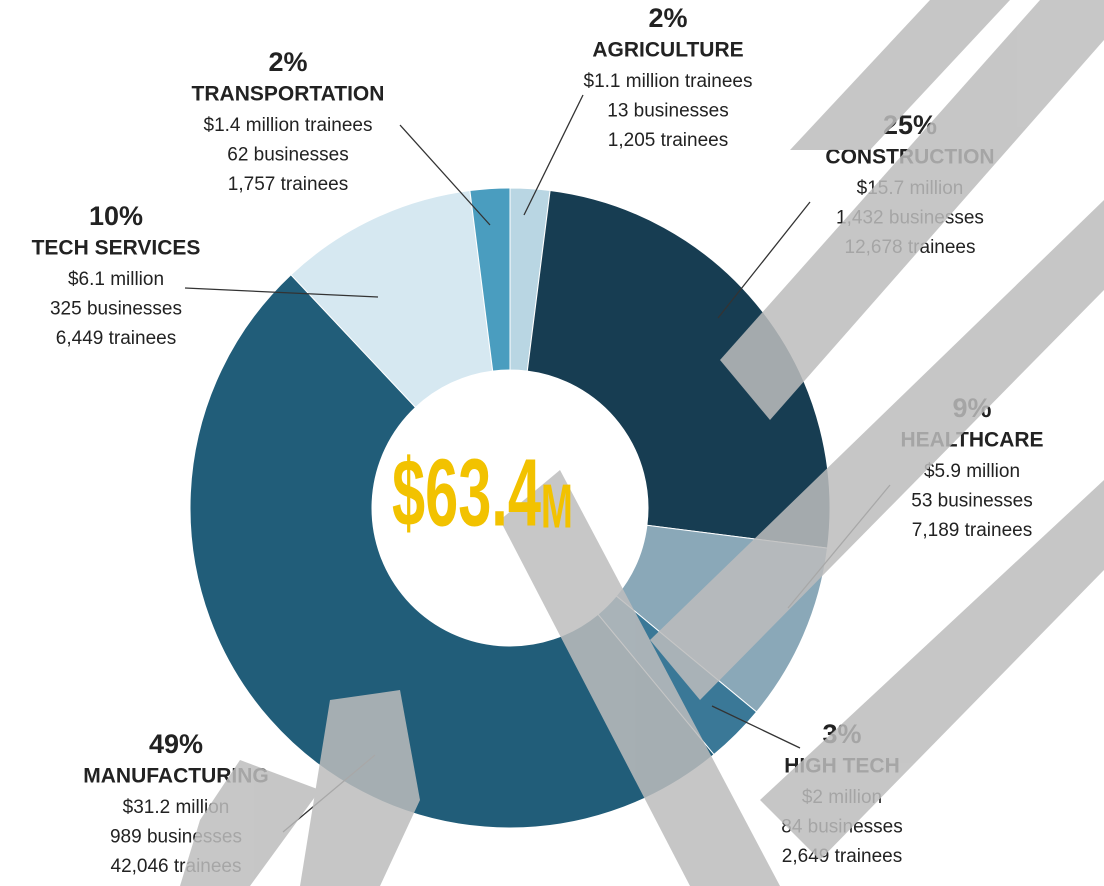 This screenshot has height=886, width=1104. I want to click on detail-label: 325 businesses, so click(116, 308).